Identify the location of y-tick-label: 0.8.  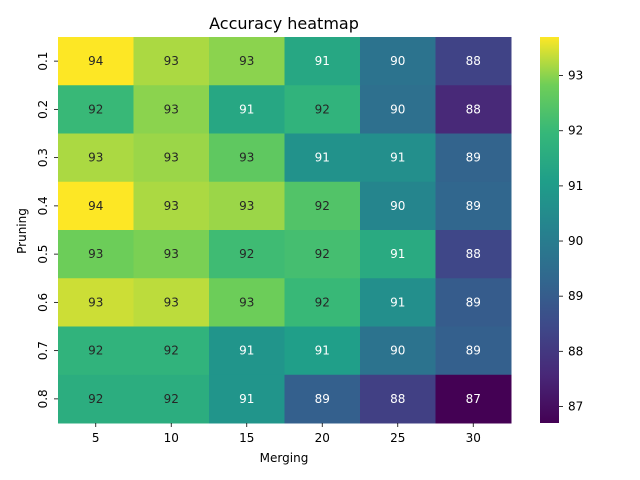
(43, 398).